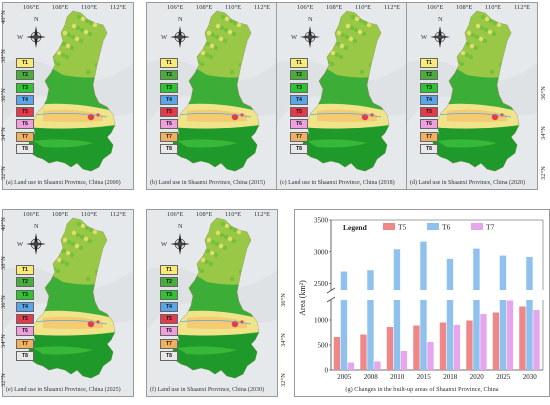 Image resolution: width=550 pixels, height=405 pixels. What do you see at coordinates (20, 37) in the screenshot?
I see `compass-west-label: W` at bounding box center [20, 37].